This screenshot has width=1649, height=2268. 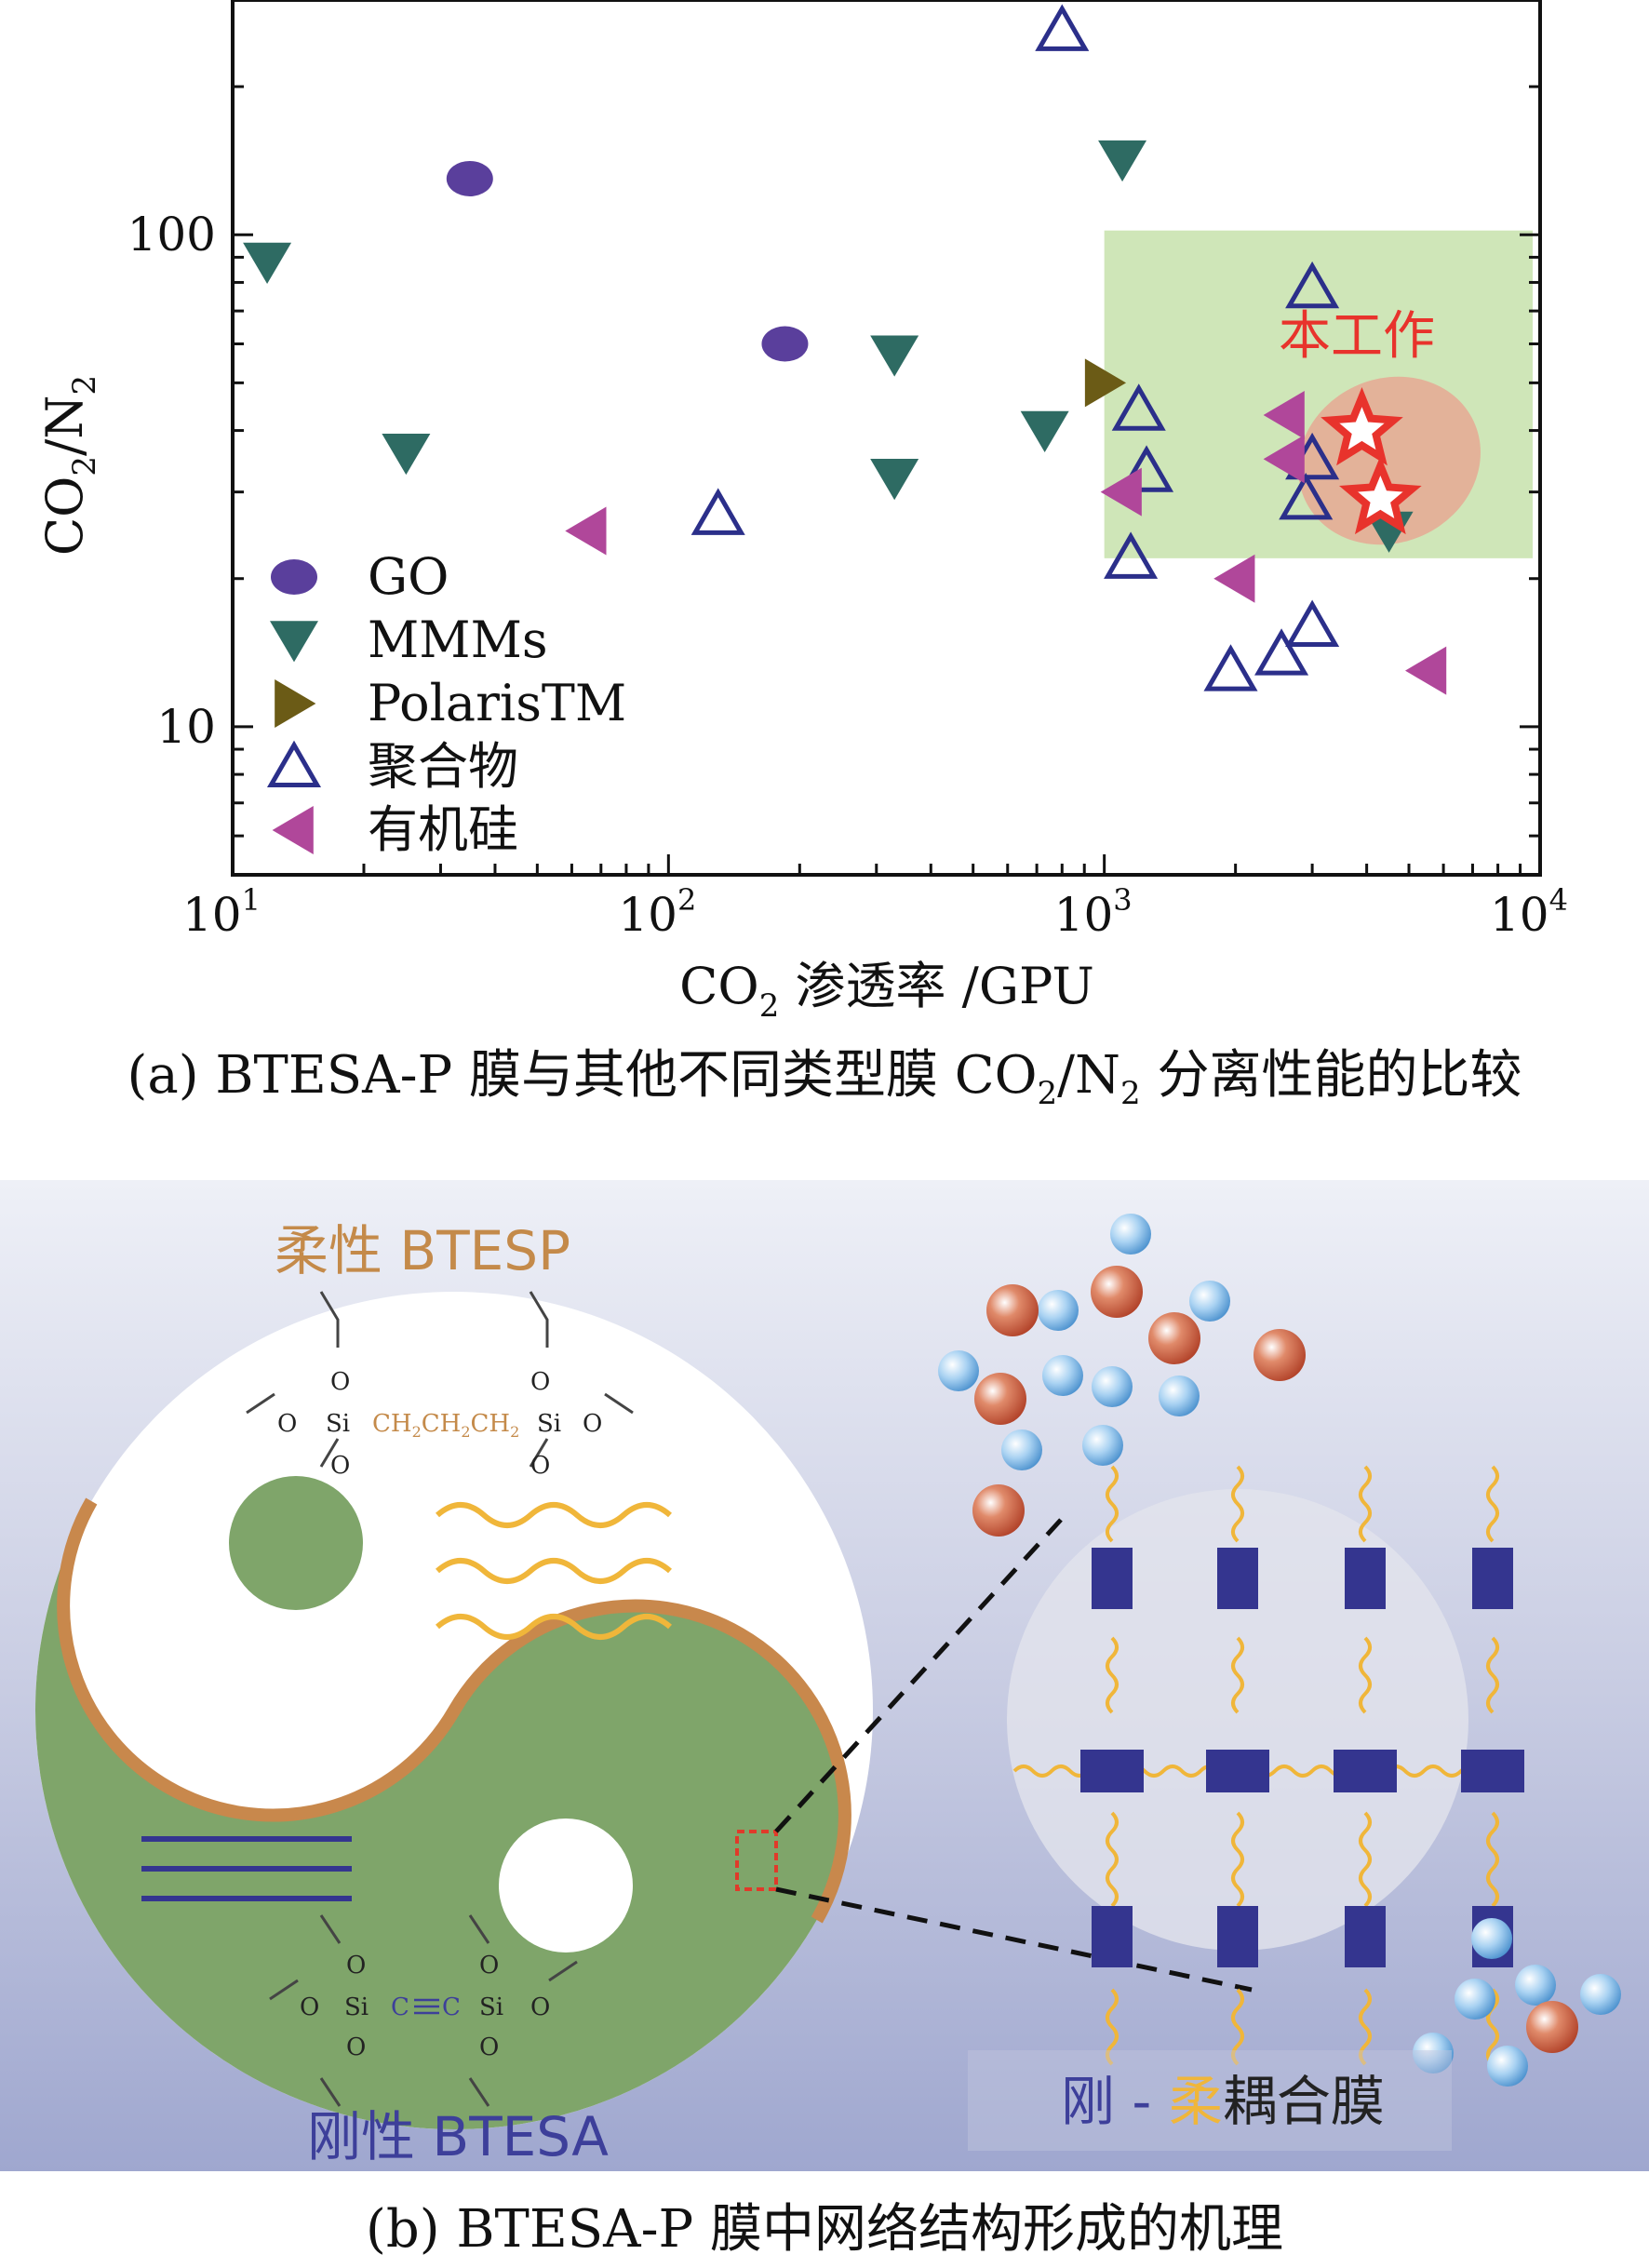 I want to click on data-point-GO, so click(x=469, y=178).